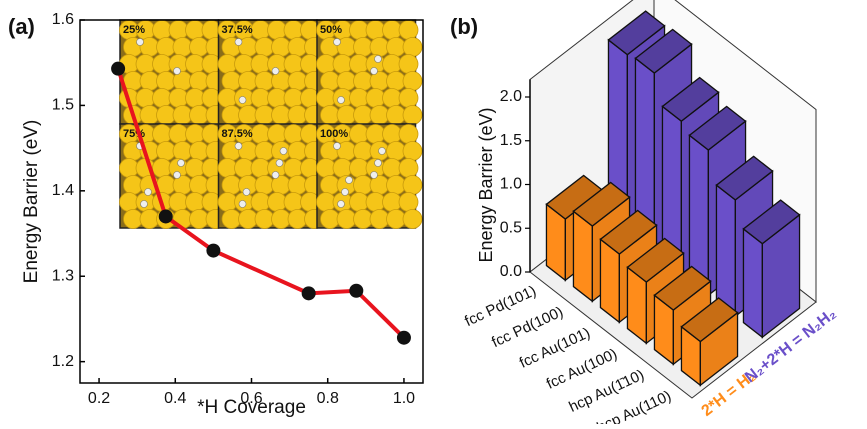 The width and height of the screenshot is (867, 429). I want to click on y-tick-label: 1.2, so click(63, 361).